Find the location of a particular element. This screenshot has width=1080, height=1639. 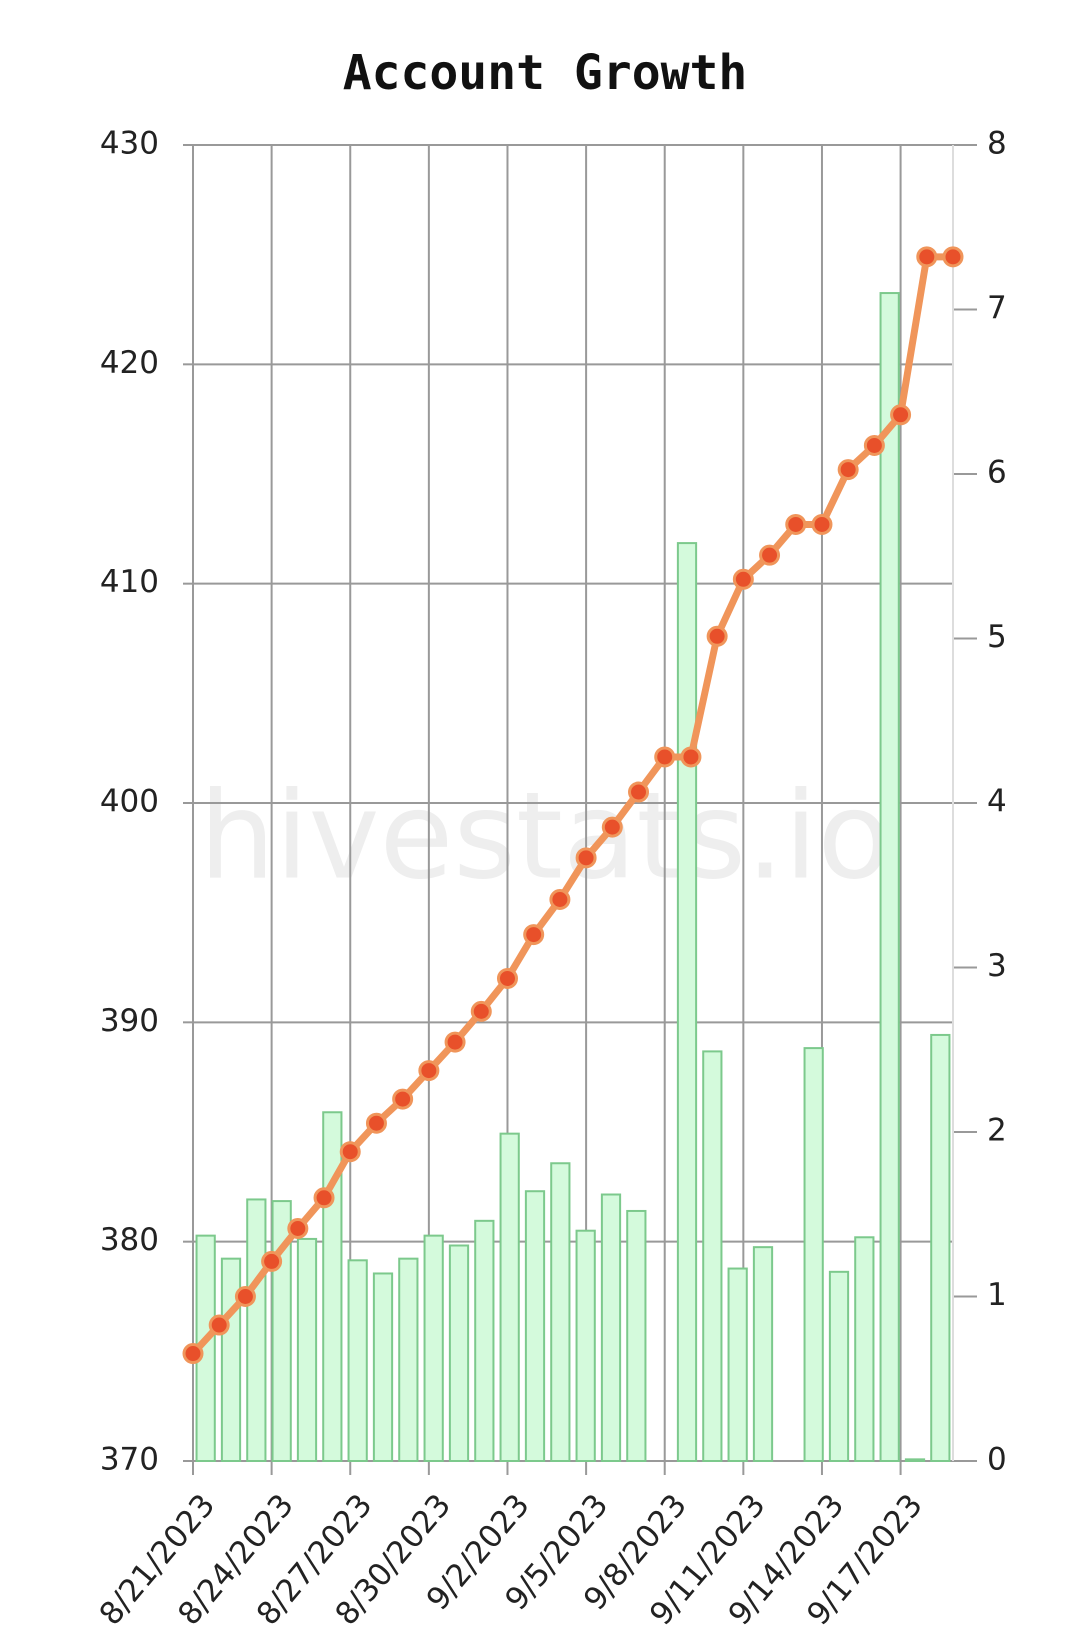

chart-title: Account Growth is located at coordinates (545, 73).